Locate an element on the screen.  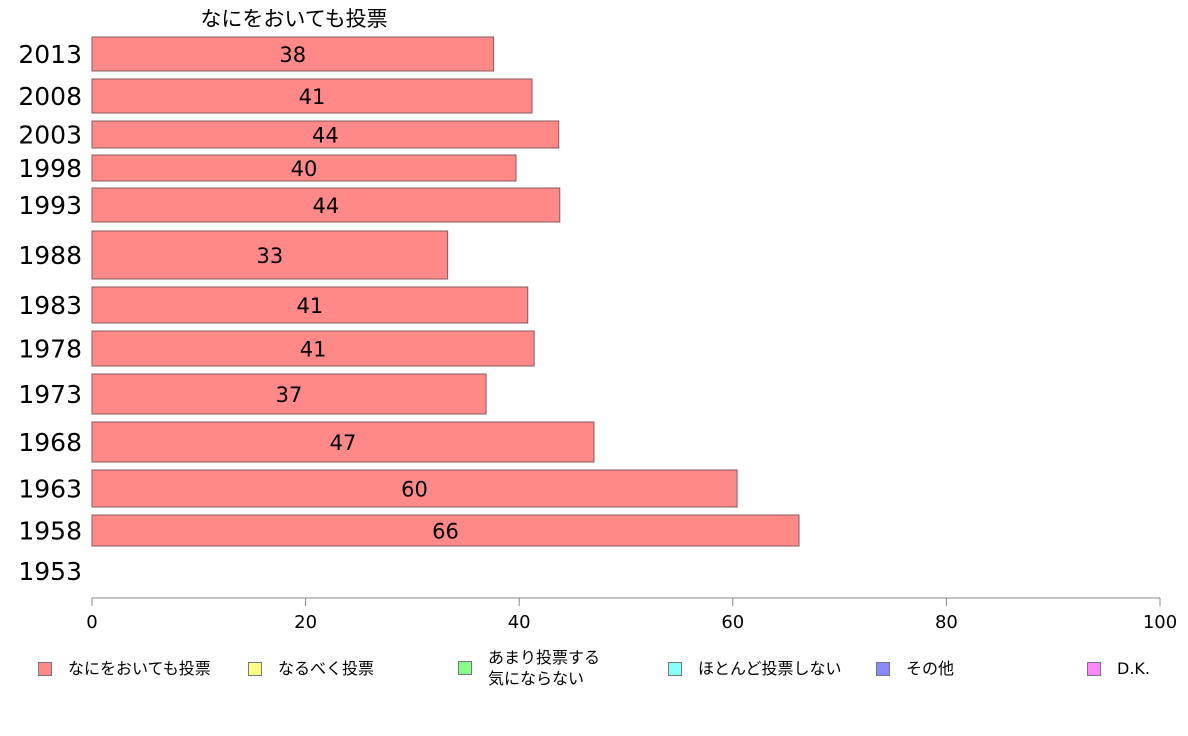
y-tick-label: 1983 is located at coordinates (50, 305).